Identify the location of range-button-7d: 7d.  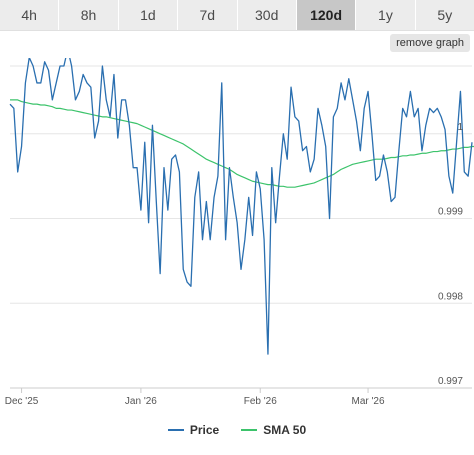
(208, 15).